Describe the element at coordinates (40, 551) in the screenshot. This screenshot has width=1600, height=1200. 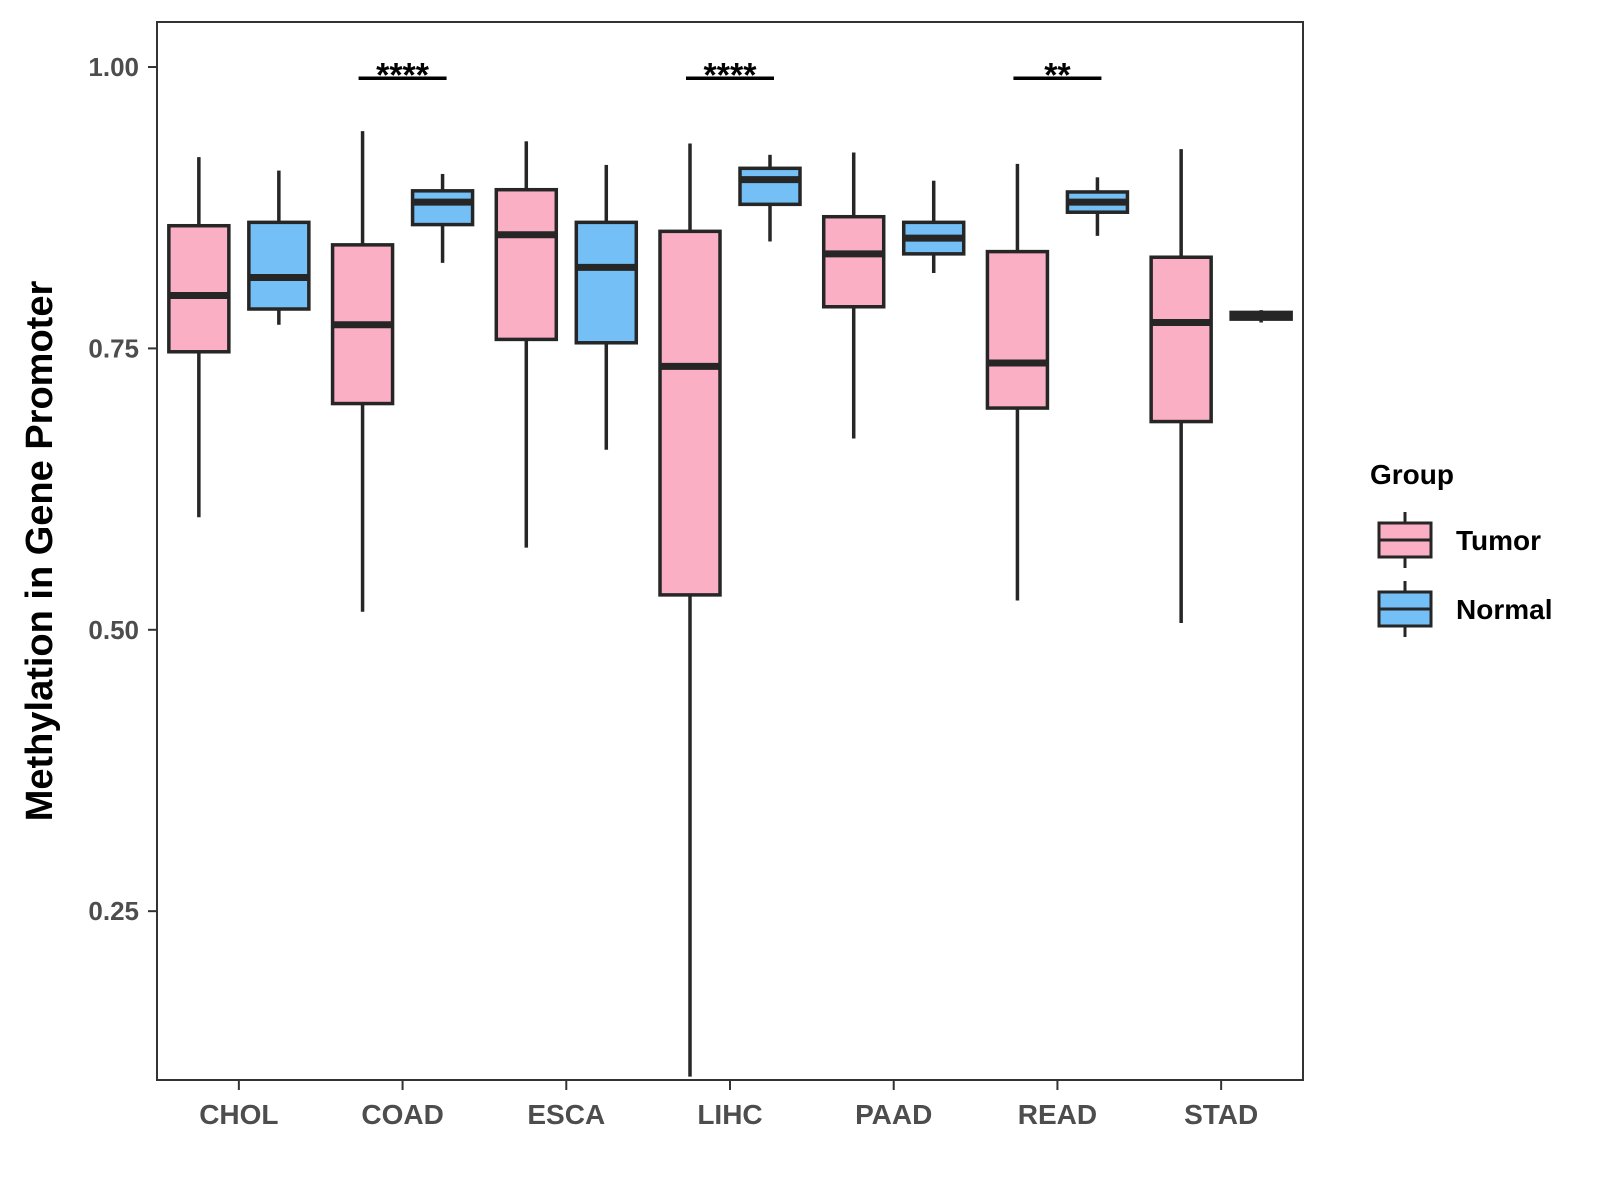
I see `y-axis-title: Methylation in Gene Promoter` at that location.